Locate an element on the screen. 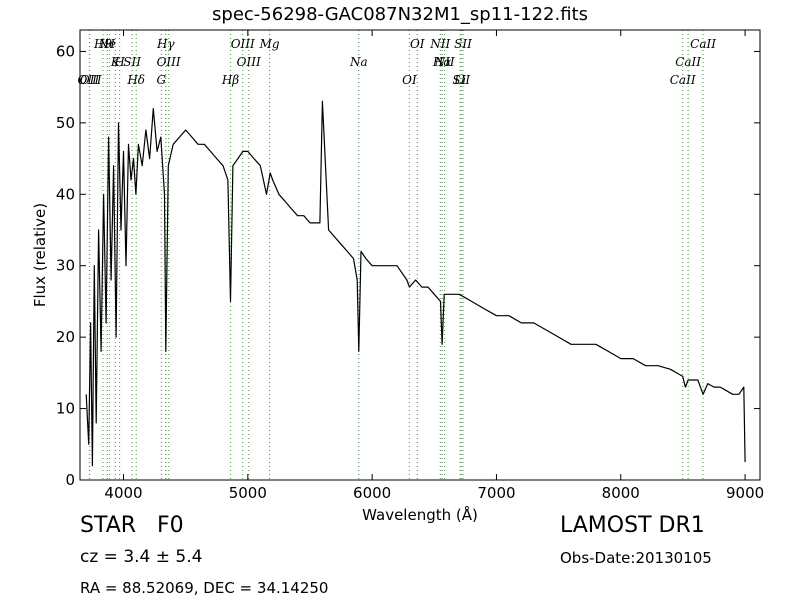  x-tick-label-0: 4000 is located at coordinates (123, 493).